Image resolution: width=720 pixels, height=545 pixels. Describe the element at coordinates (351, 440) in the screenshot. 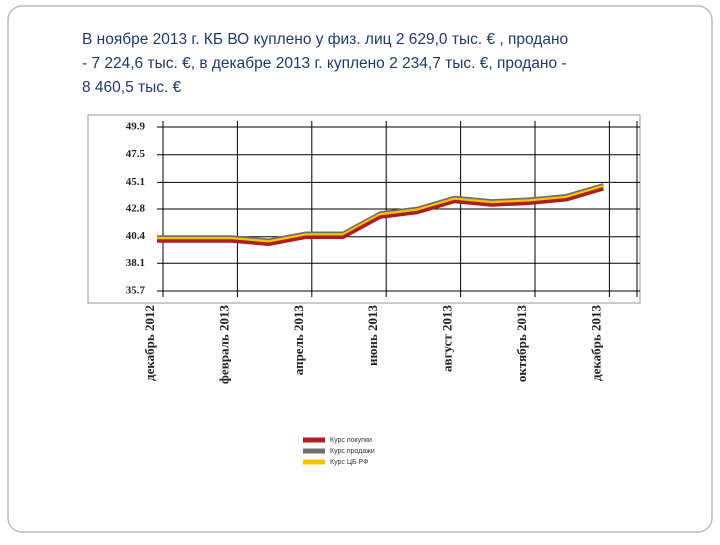

I see `legend-label: Курс покупки` at that location.